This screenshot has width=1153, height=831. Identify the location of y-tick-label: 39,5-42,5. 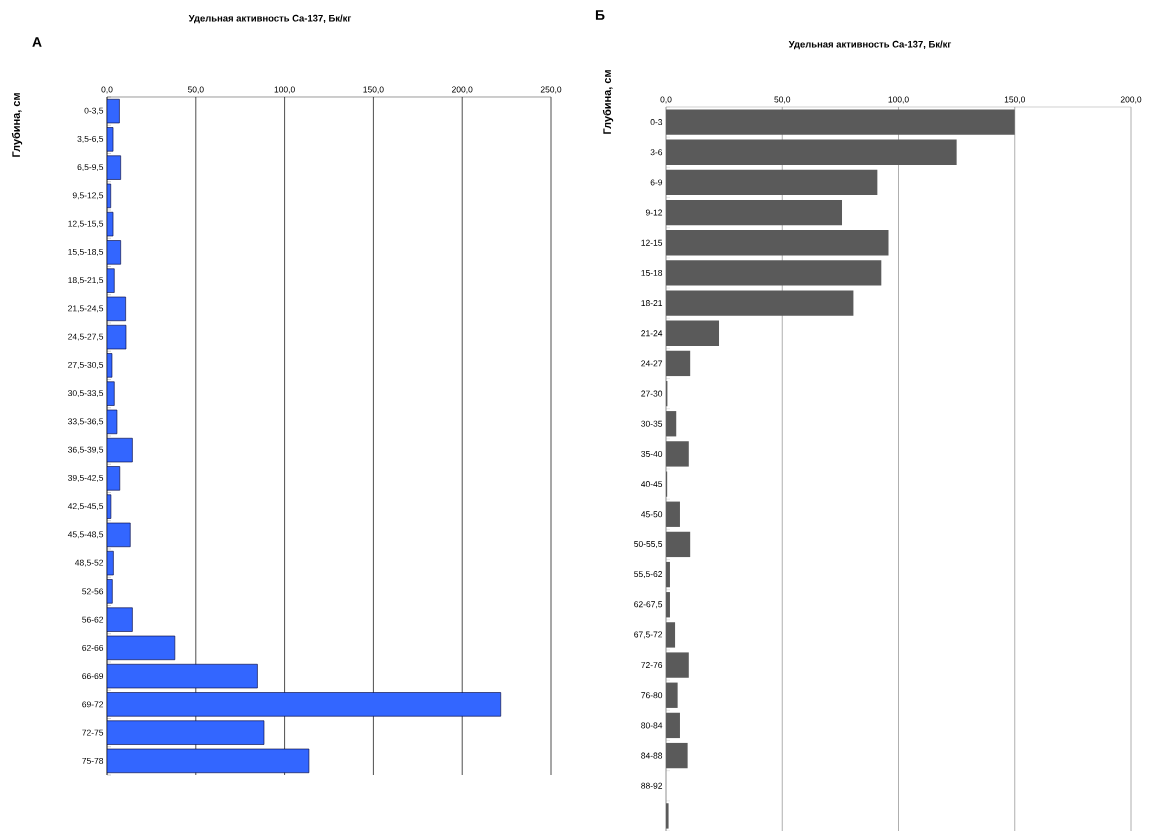
(86, 478).